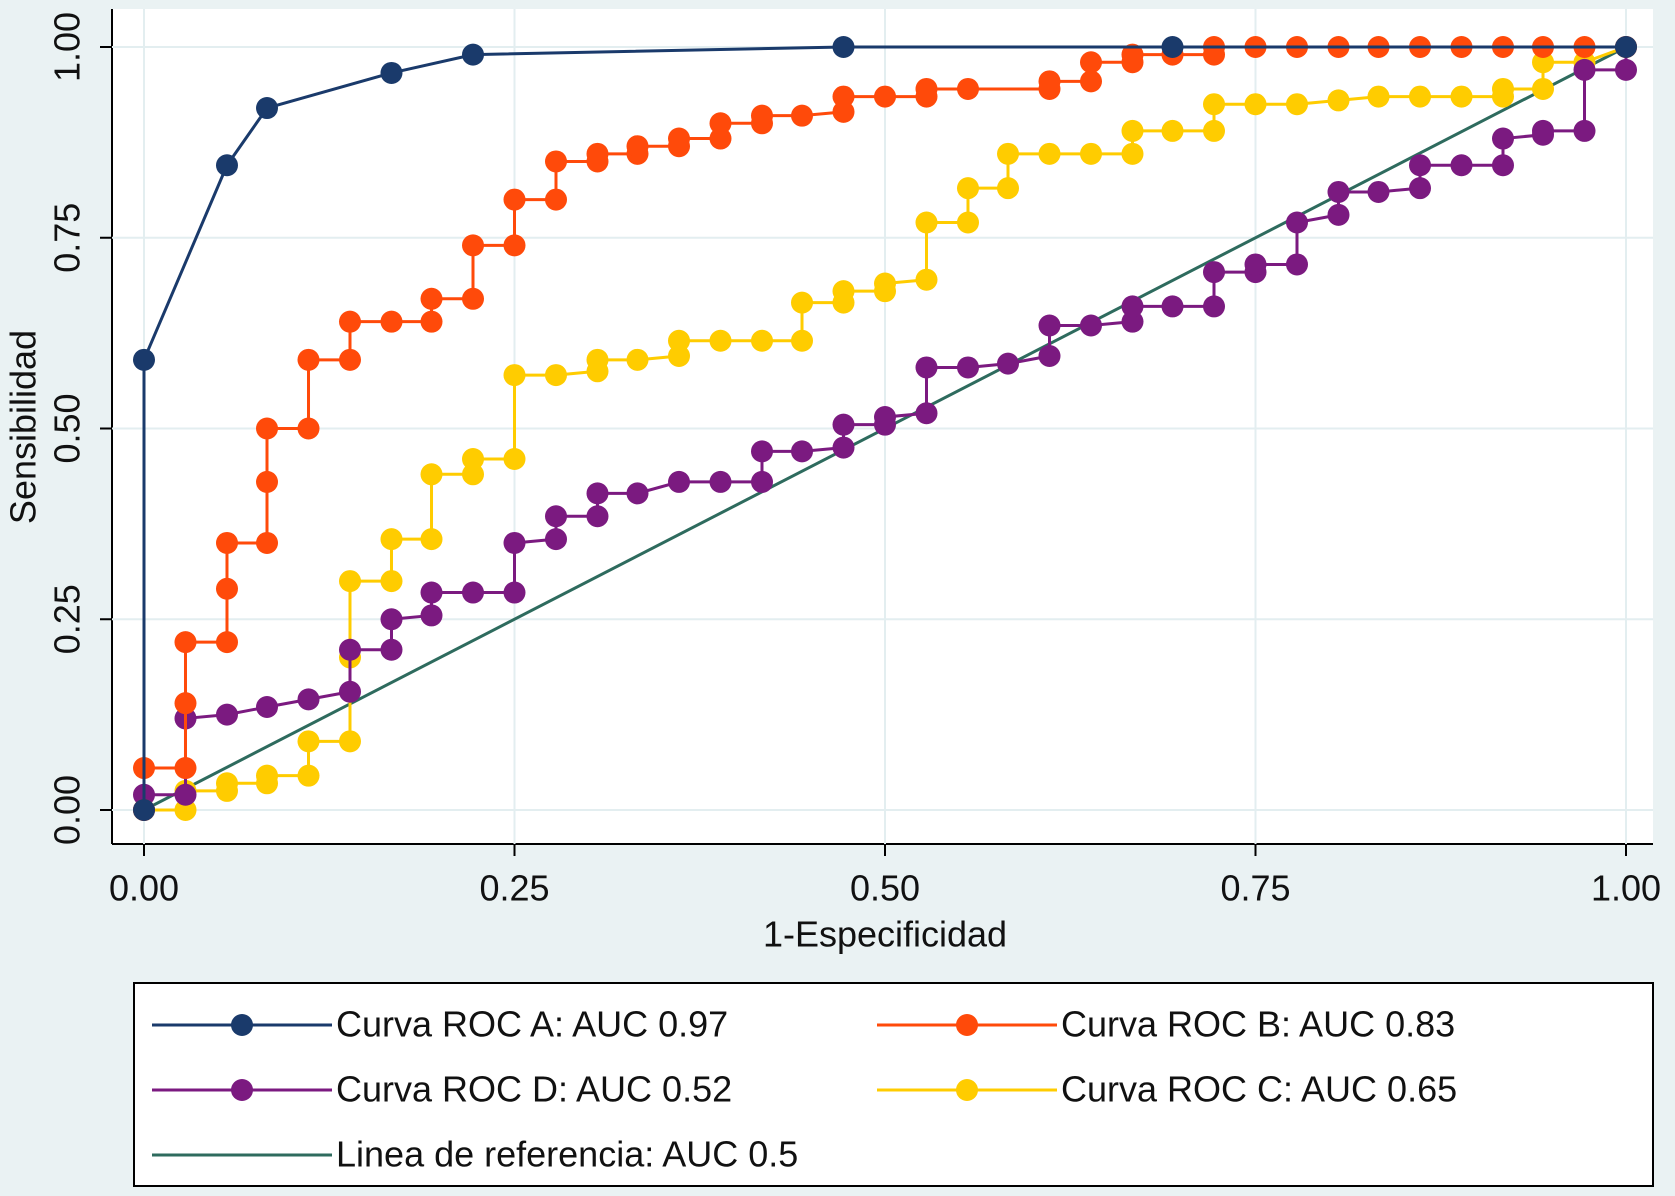 The width and height of the screenshot is (1675, 1196). I want to click on y-axis-title: Sensibilidad, so click(23, 427).